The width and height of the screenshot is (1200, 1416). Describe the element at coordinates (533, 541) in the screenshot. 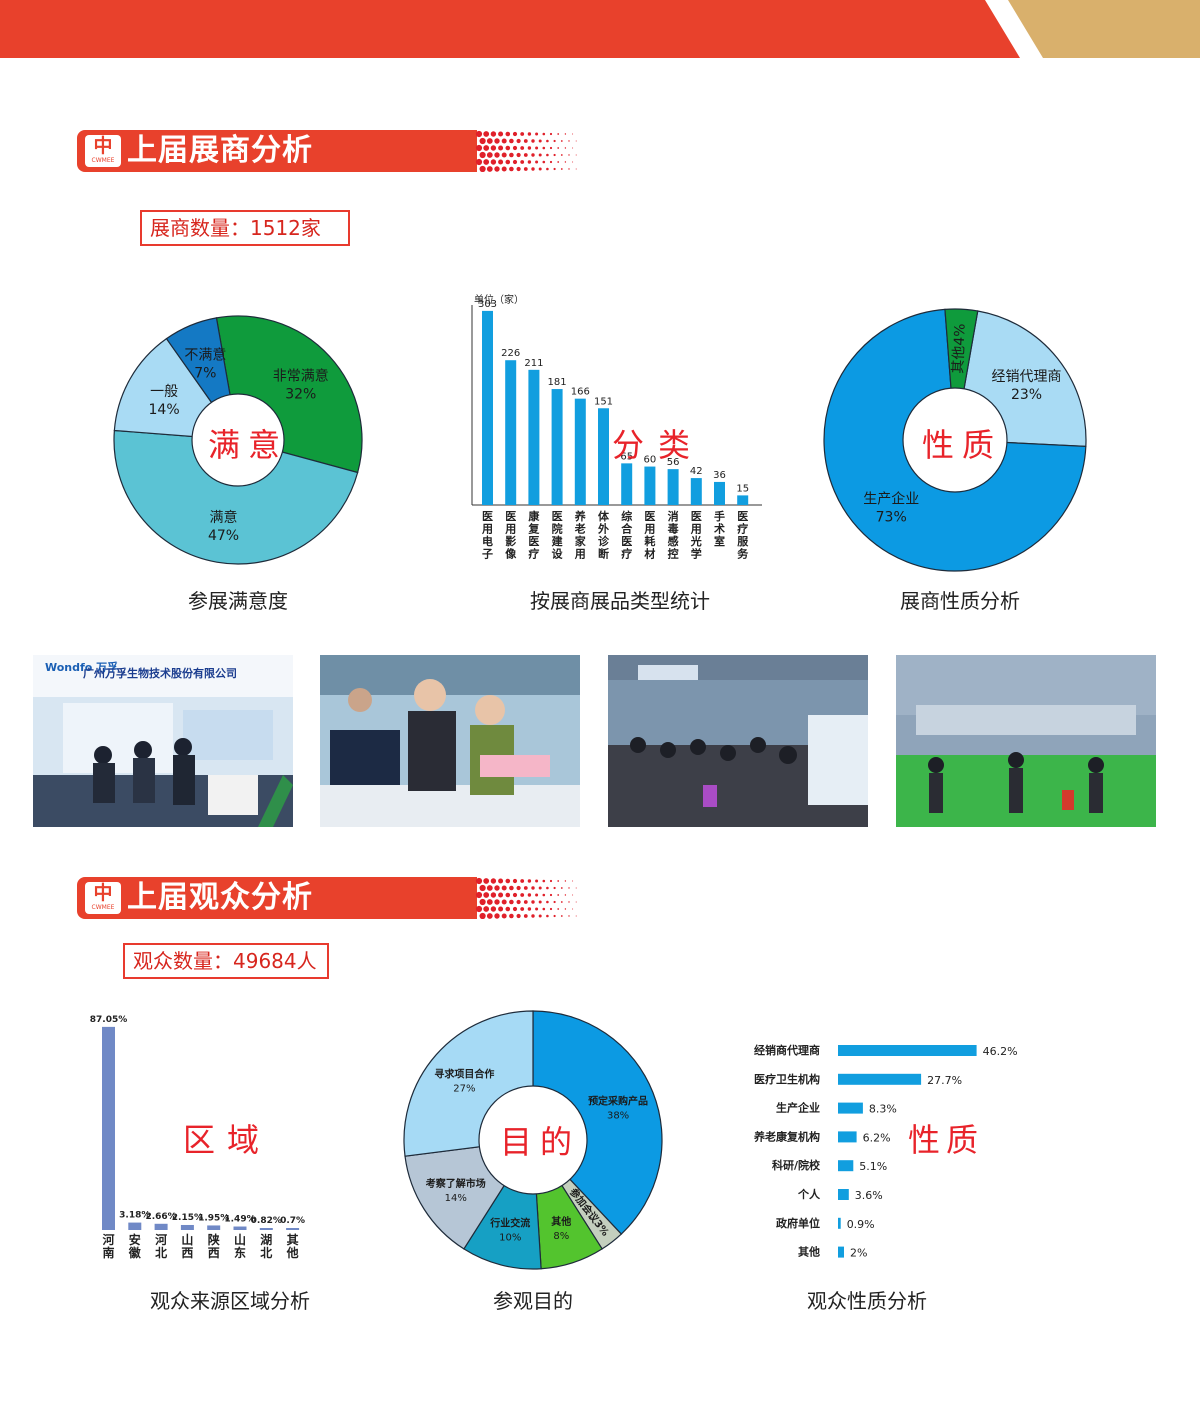

I see `category-label-2: 医` at that location.